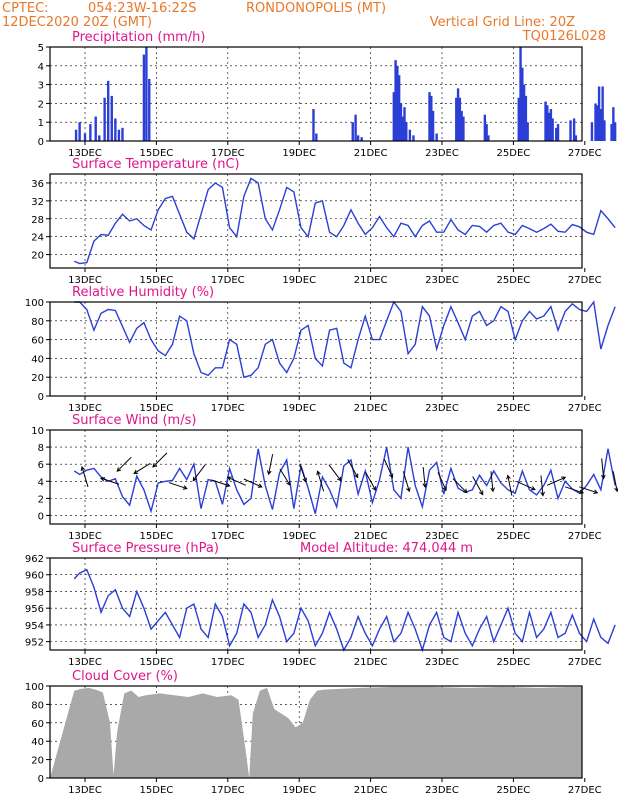 This screenshot has width=618, height=800. Describe the element at coordinates (228, 790) in the screenshot. I see `cloud-xtick-label: 17DEC` at that location.